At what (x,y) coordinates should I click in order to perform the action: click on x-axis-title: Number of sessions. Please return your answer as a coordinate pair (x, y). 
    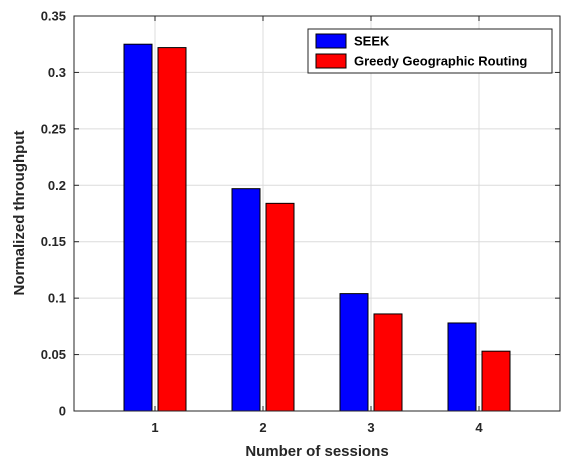
    Looking at the image, I should click on (316, 451).